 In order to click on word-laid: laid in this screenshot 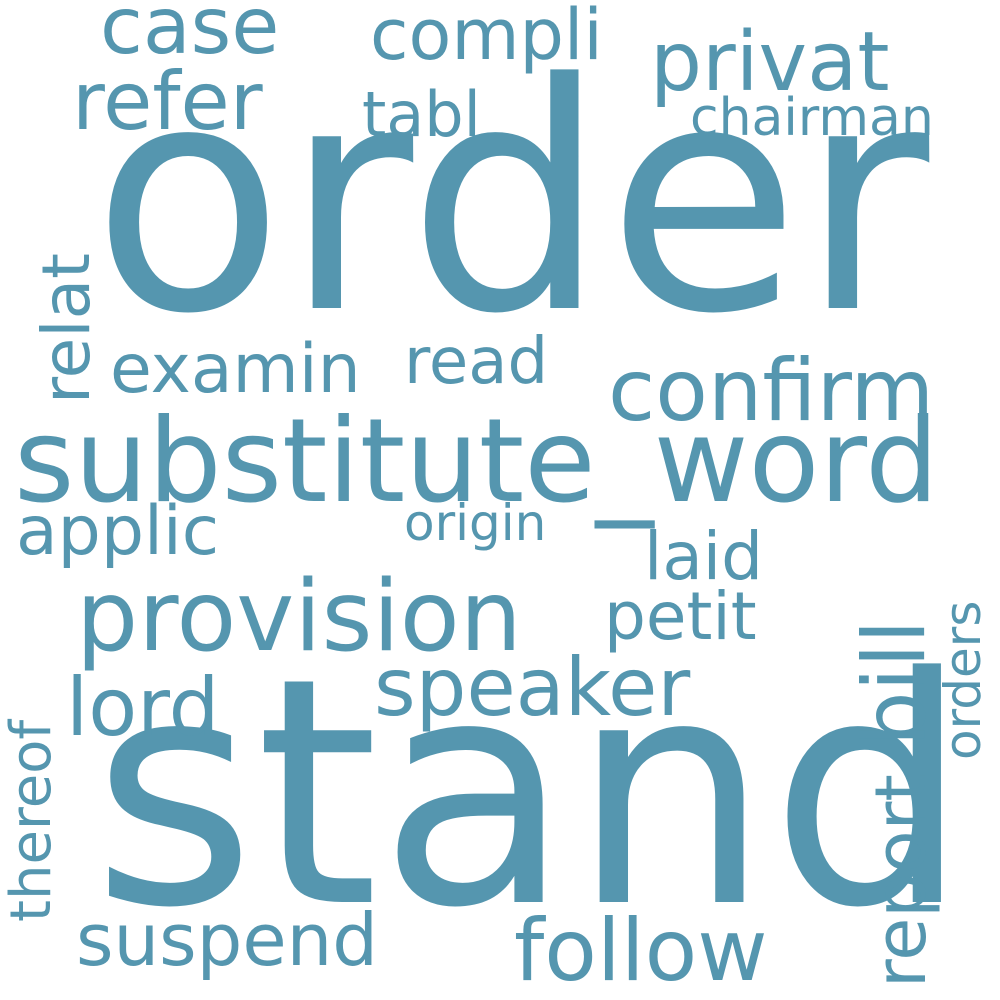, I will do `click(704, 556)`.